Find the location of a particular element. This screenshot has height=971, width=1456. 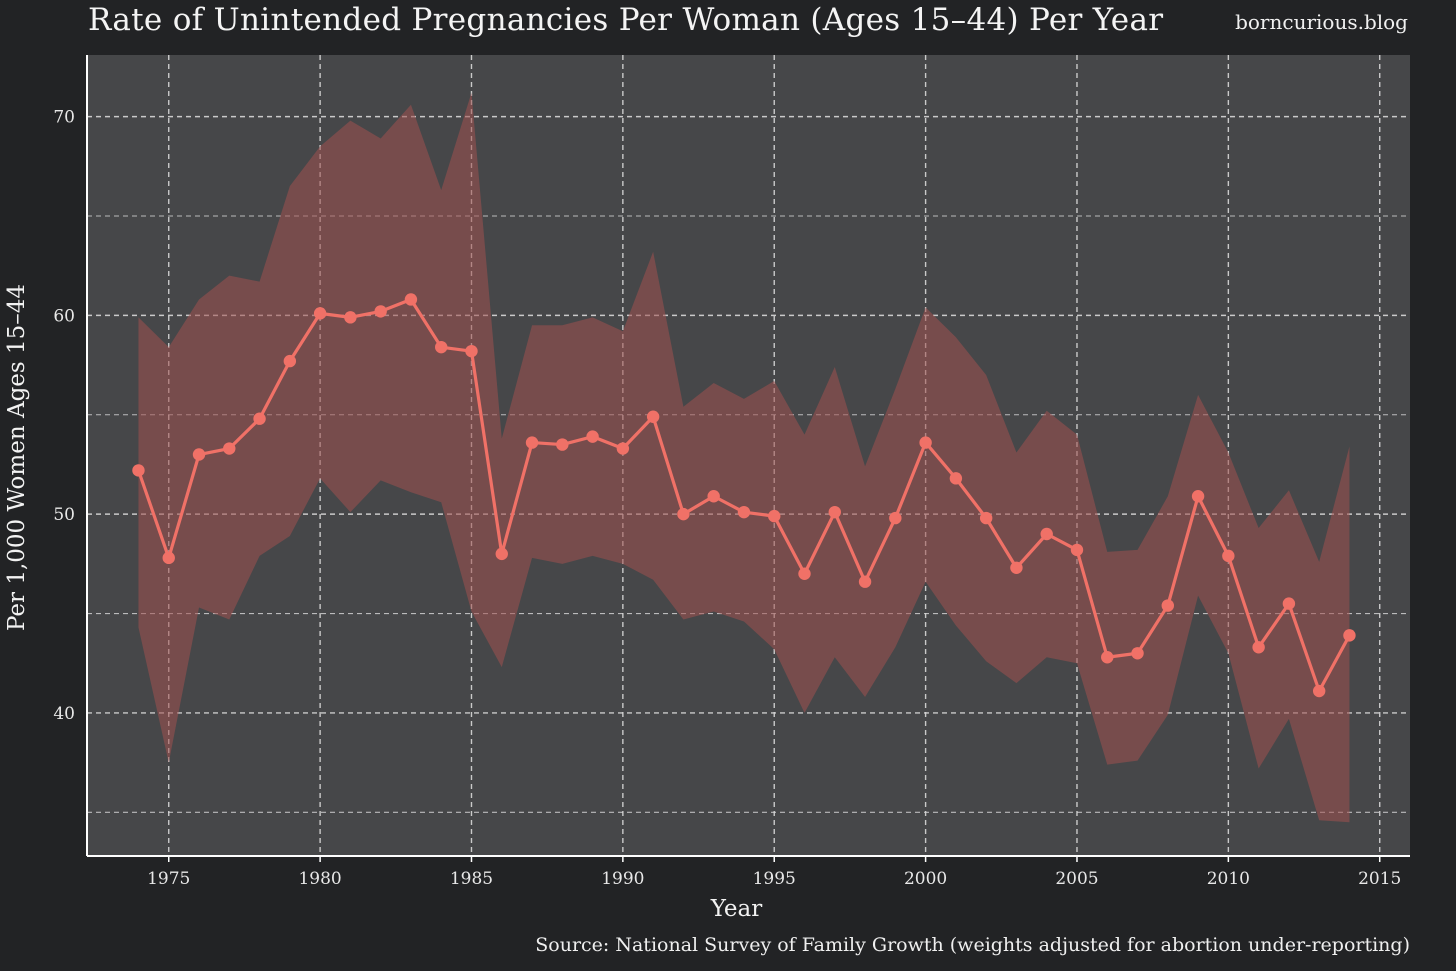

x-axis-title: Year is located at coordinates (736, 909).